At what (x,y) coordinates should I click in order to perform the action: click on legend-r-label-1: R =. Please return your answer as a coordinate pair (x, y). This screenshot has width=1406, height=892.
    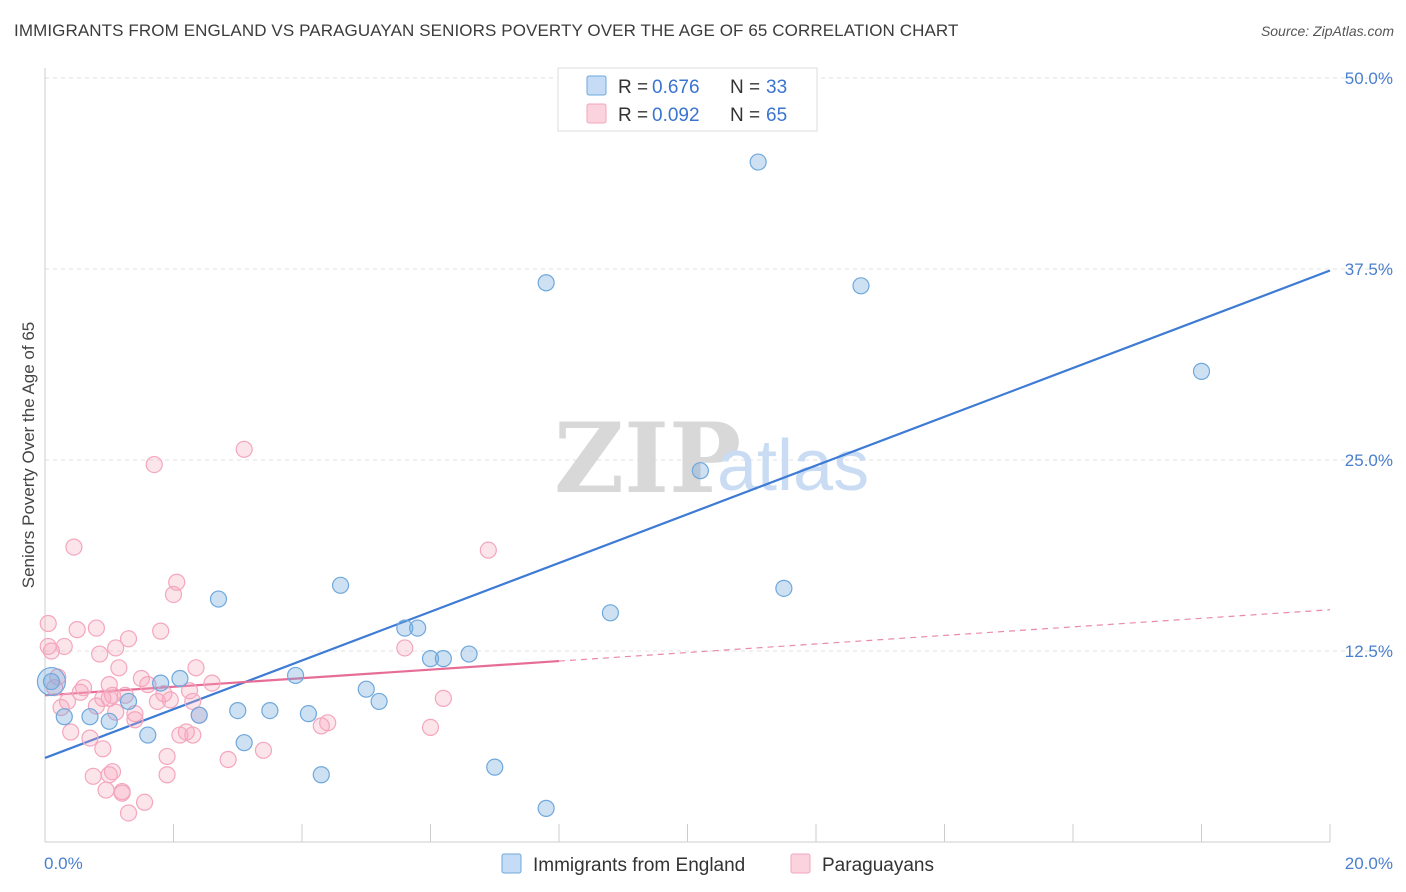
    Looking at the image, I should click on (633, 87).